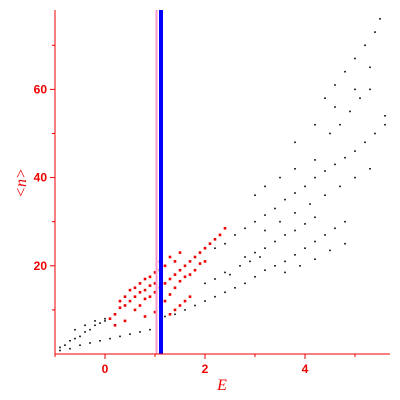  What do you see at coordinates (167, 277) in the screenshot?
I see `red-series` at bounding box center [167, 277].